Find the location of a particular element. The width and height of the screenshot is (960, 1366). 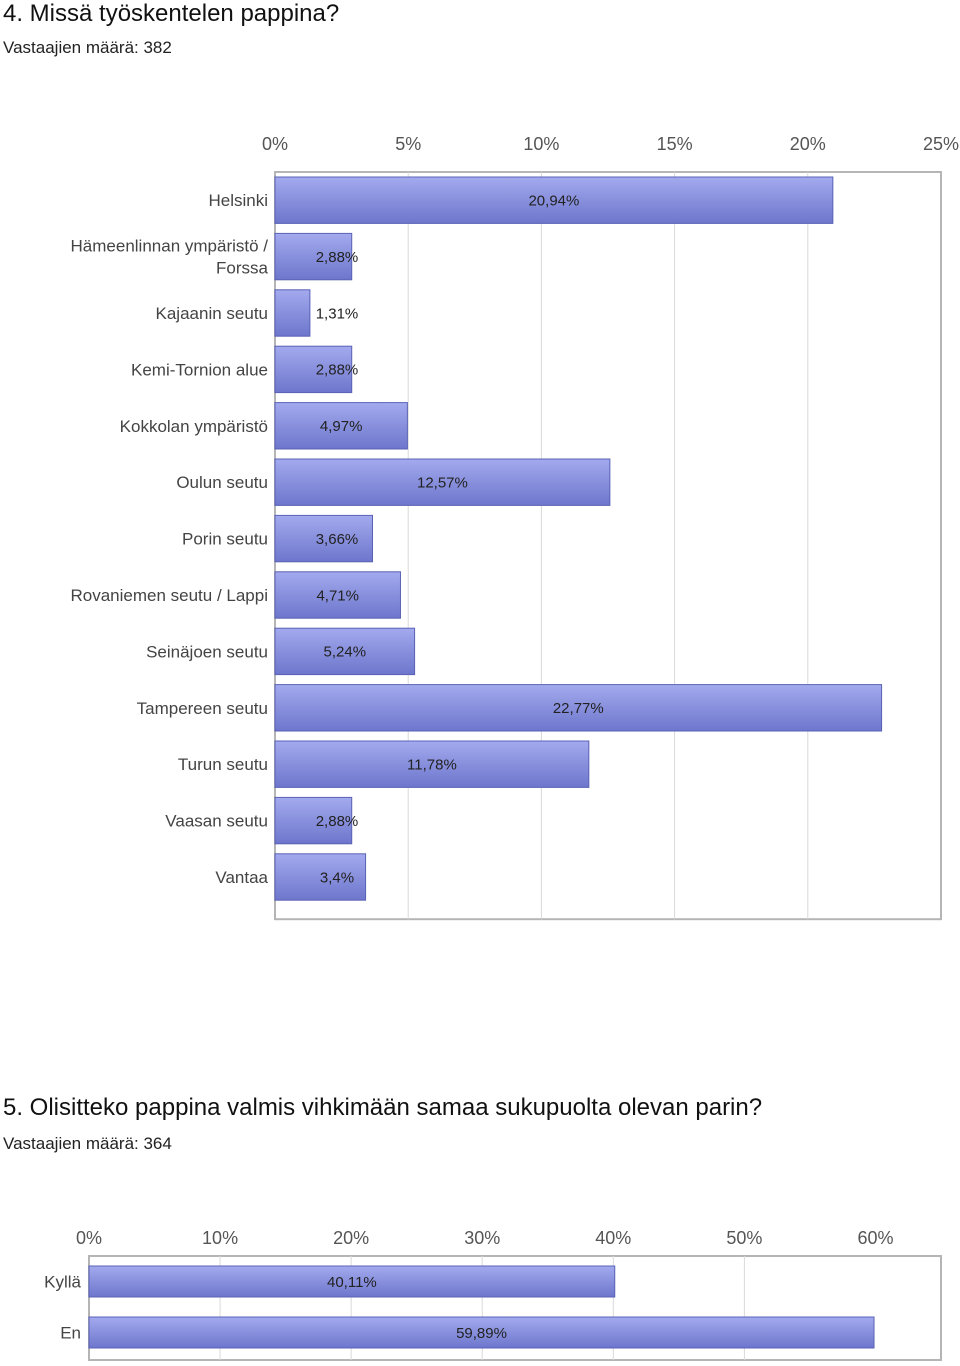

category-label: Rovaniemen seutu / Lappi is located at coordinates (169, 595).